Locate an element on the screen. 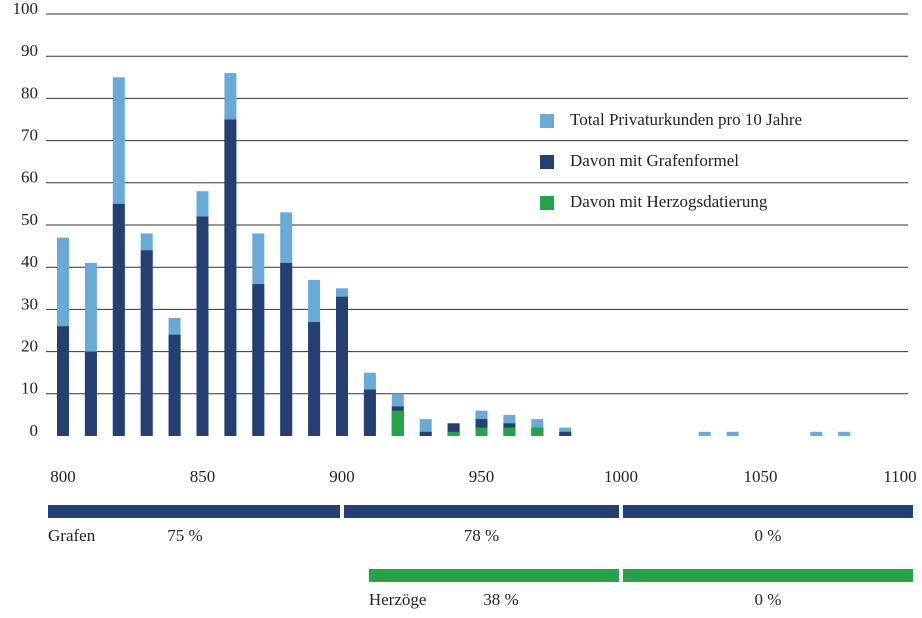 This screenshot has width=922, height=618. summary-value: 75 % is located at coordinates (184, 535).